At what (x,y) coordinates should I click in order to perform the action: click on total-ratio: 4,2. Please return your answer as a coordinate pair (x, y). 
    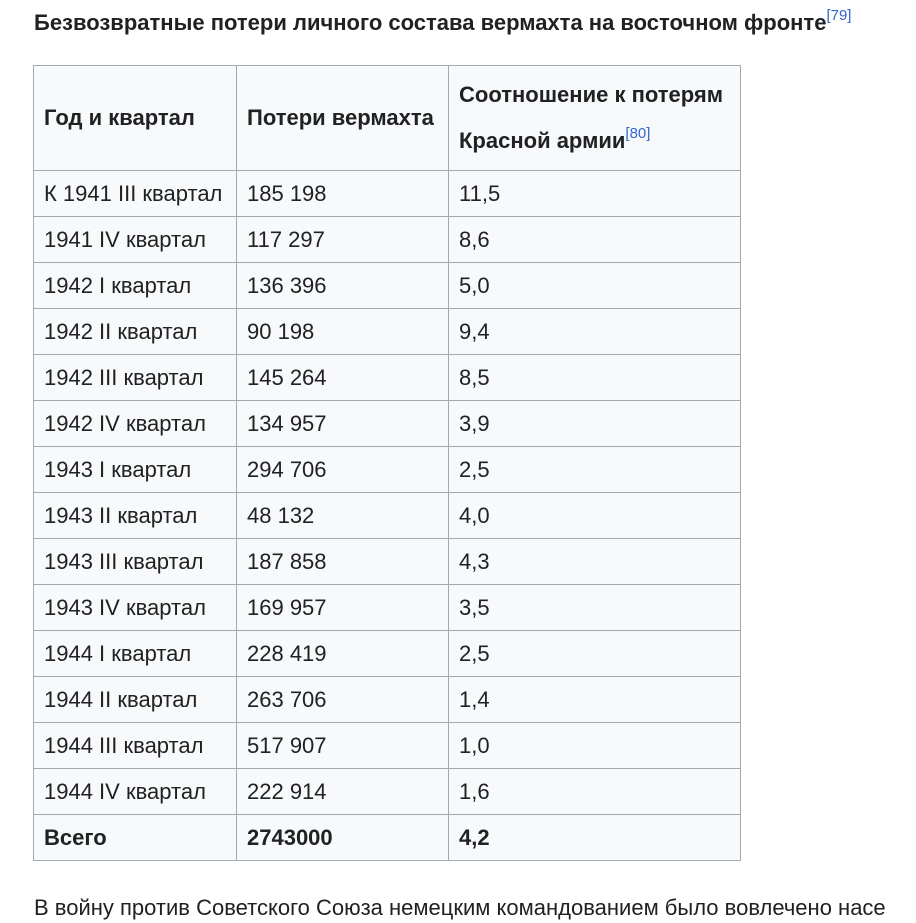
    Looking at the image, I should click on (594, 837).